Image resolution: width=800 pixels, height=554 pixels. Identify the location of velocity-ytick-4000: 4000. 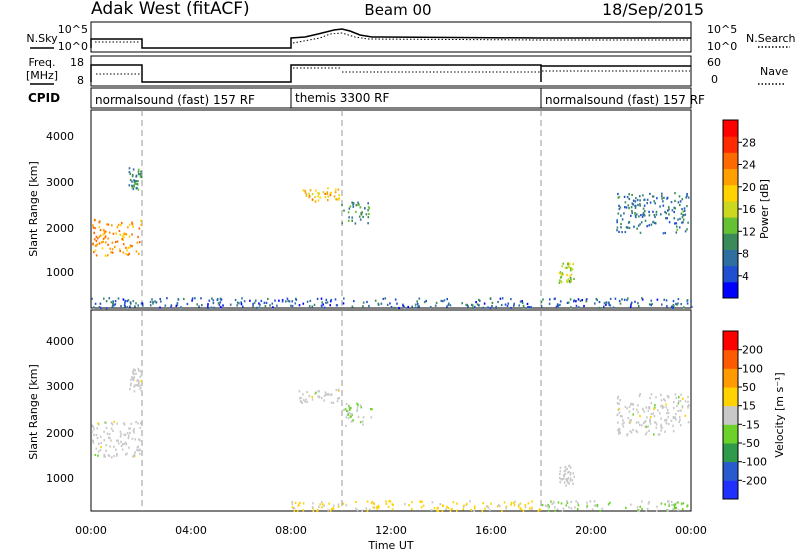
(60, 341).